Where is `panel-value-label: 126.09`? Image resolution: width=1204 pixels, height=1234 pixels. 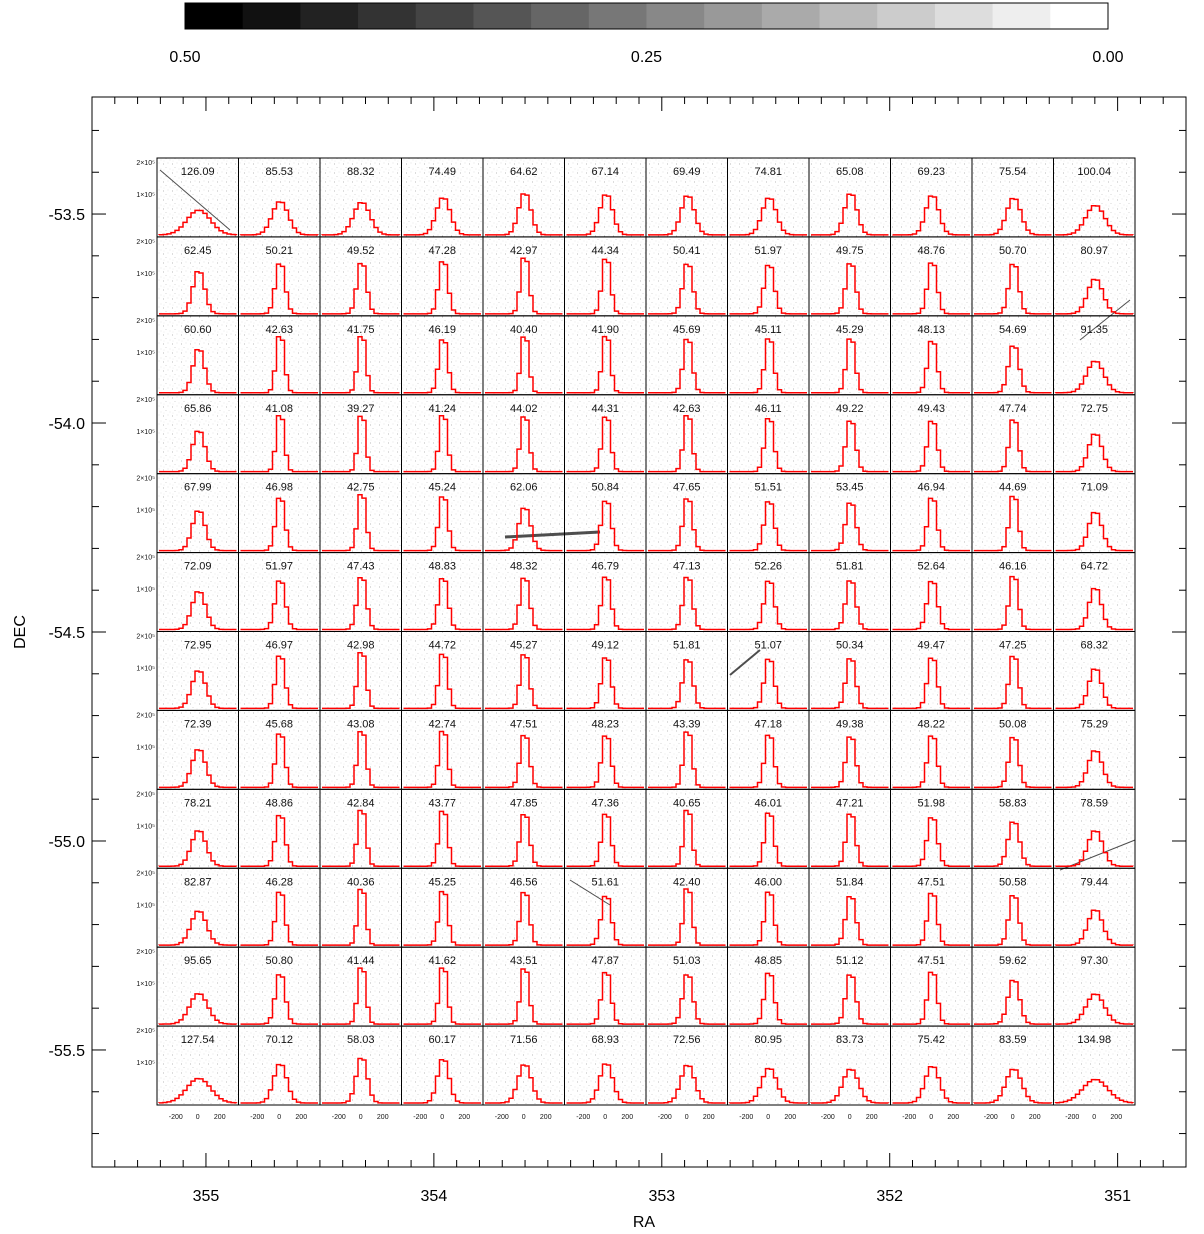 panel-value-label: 126.09 is located at coordinates (198, 172).